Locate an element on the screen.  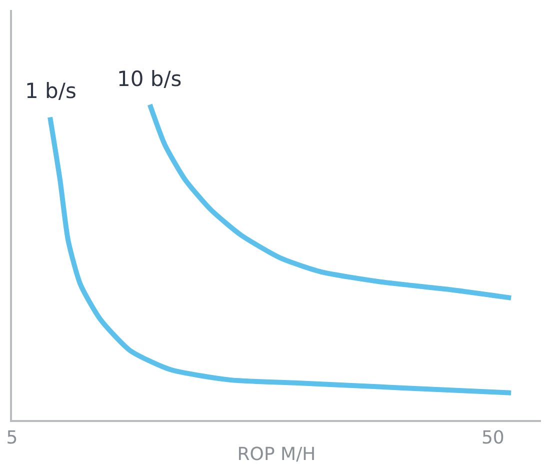
x-tick-label: 5 is located at coordinates (12, 438).